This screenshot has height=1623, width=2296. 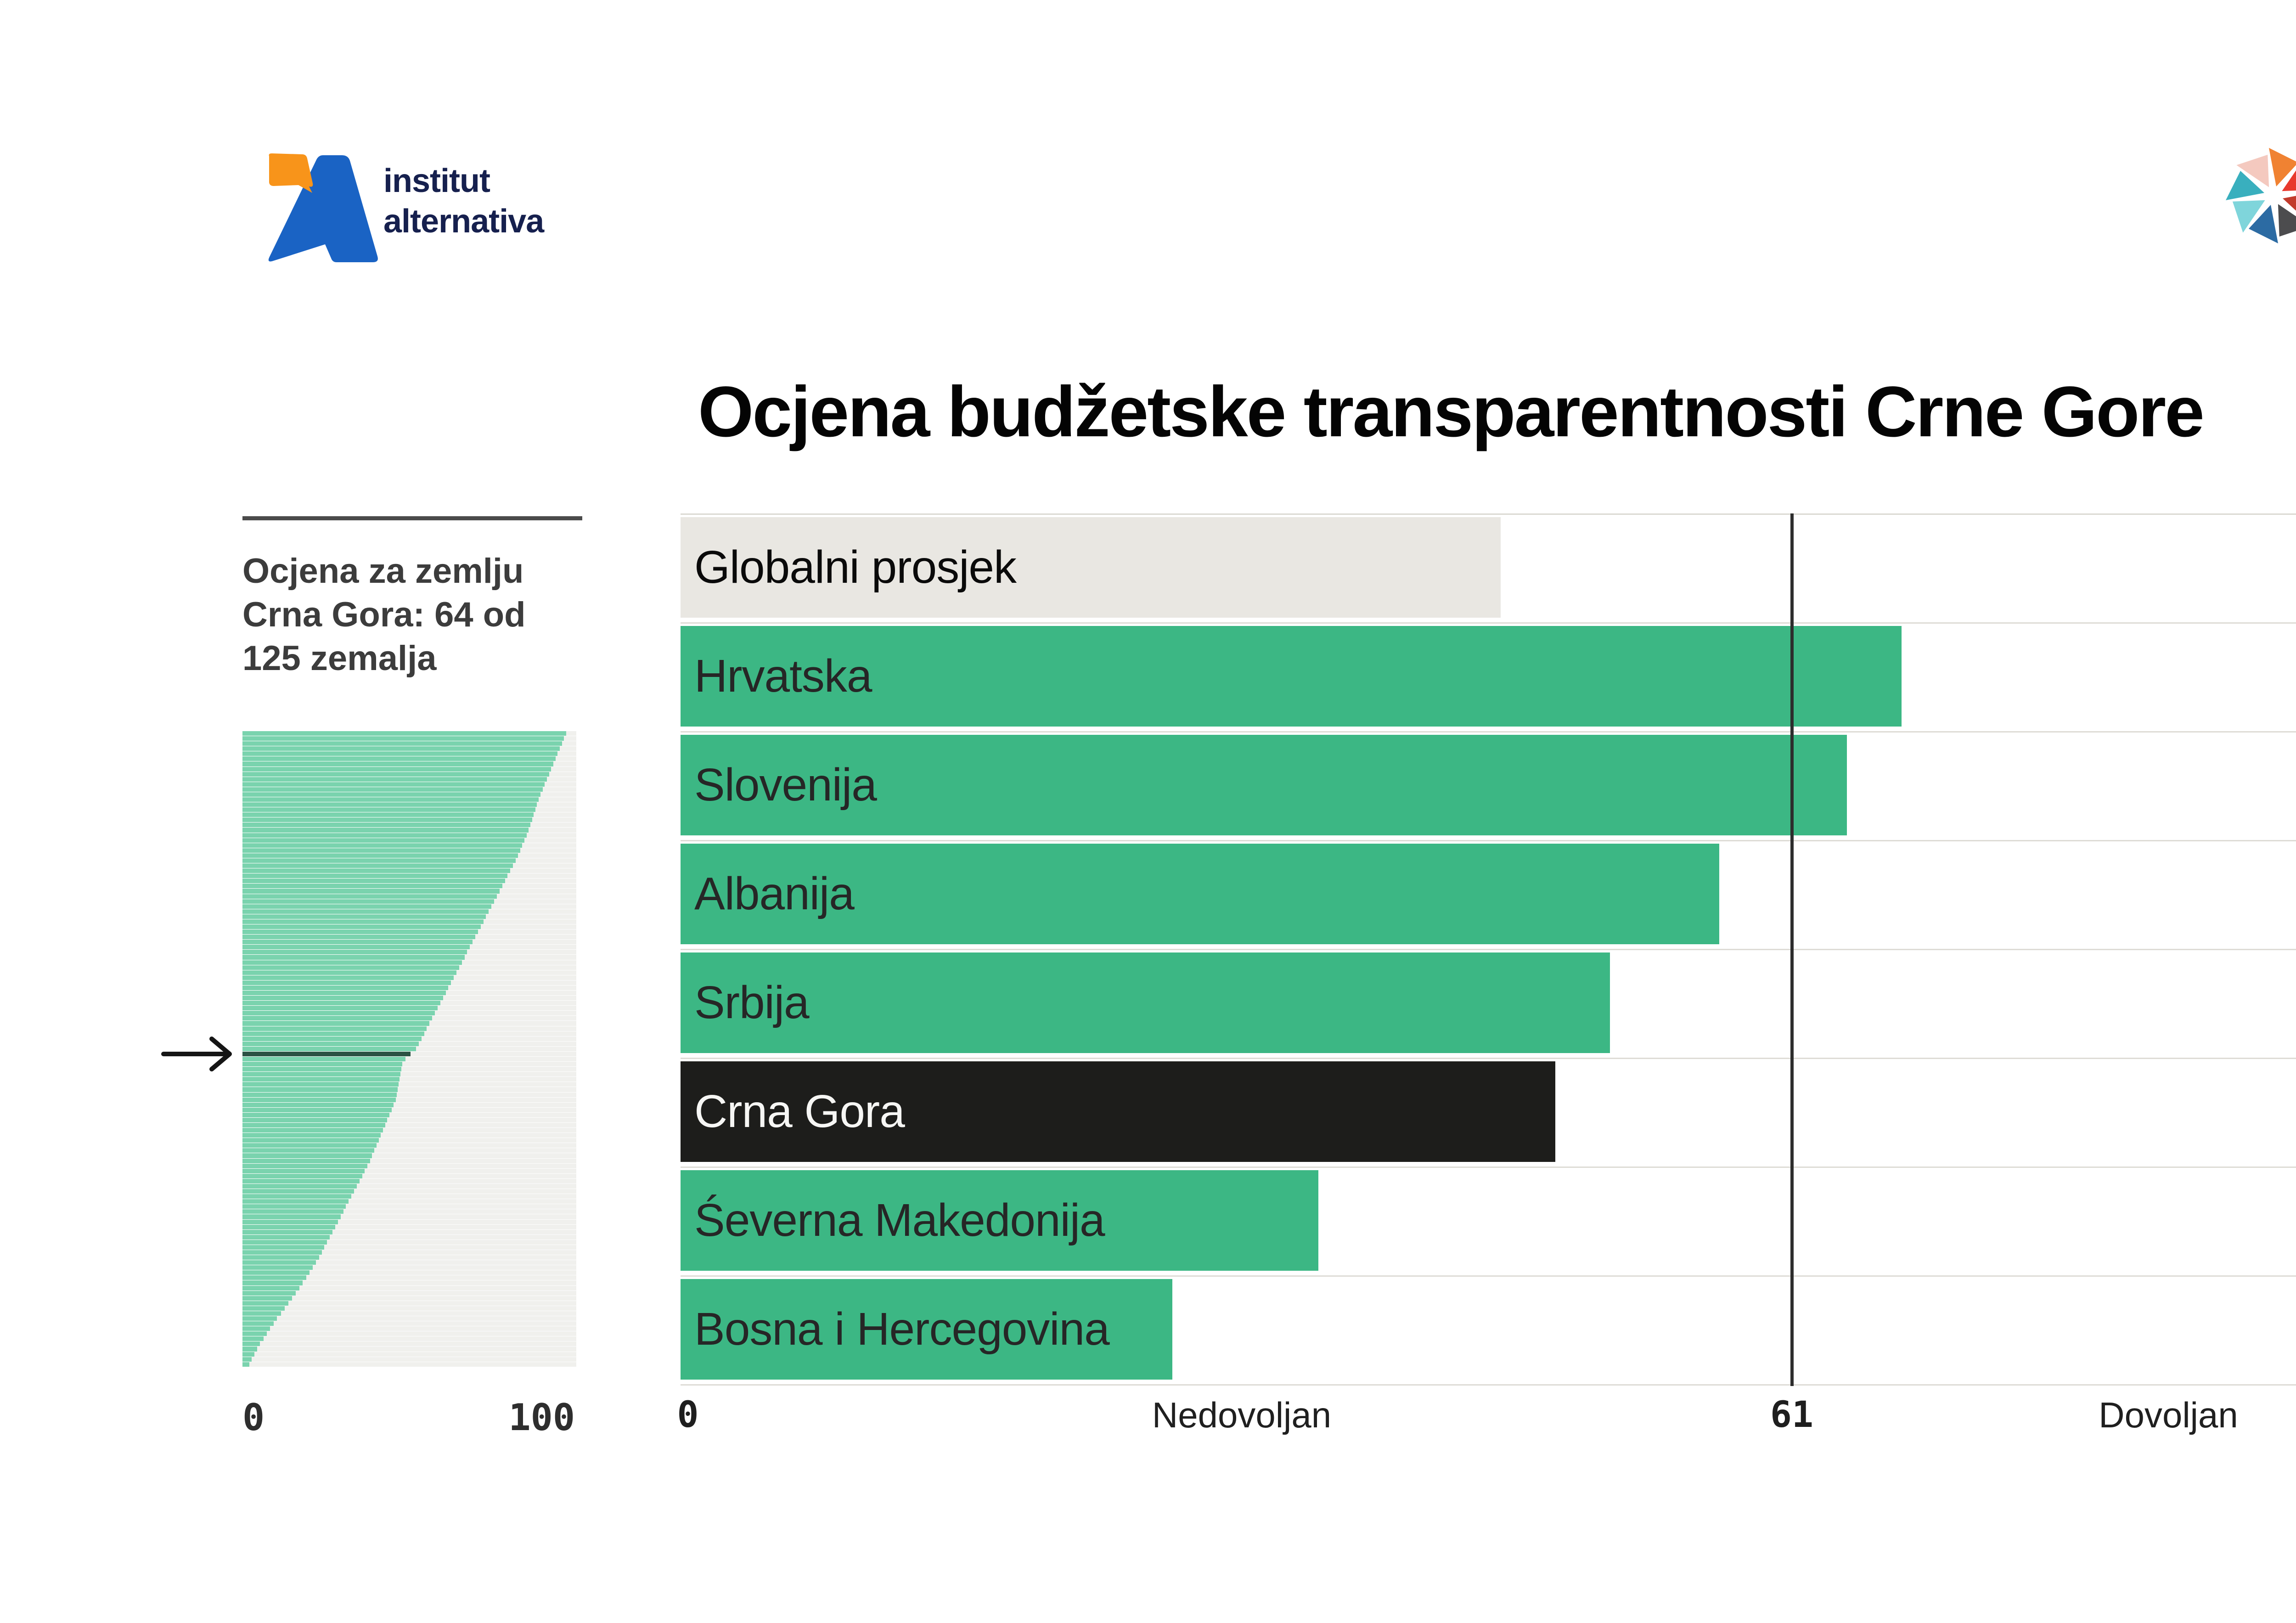 What do you see at coordinates (688, 1415) in the screenshot?
I see `axis-label-0: 0` at bounding box center [688, 1415].